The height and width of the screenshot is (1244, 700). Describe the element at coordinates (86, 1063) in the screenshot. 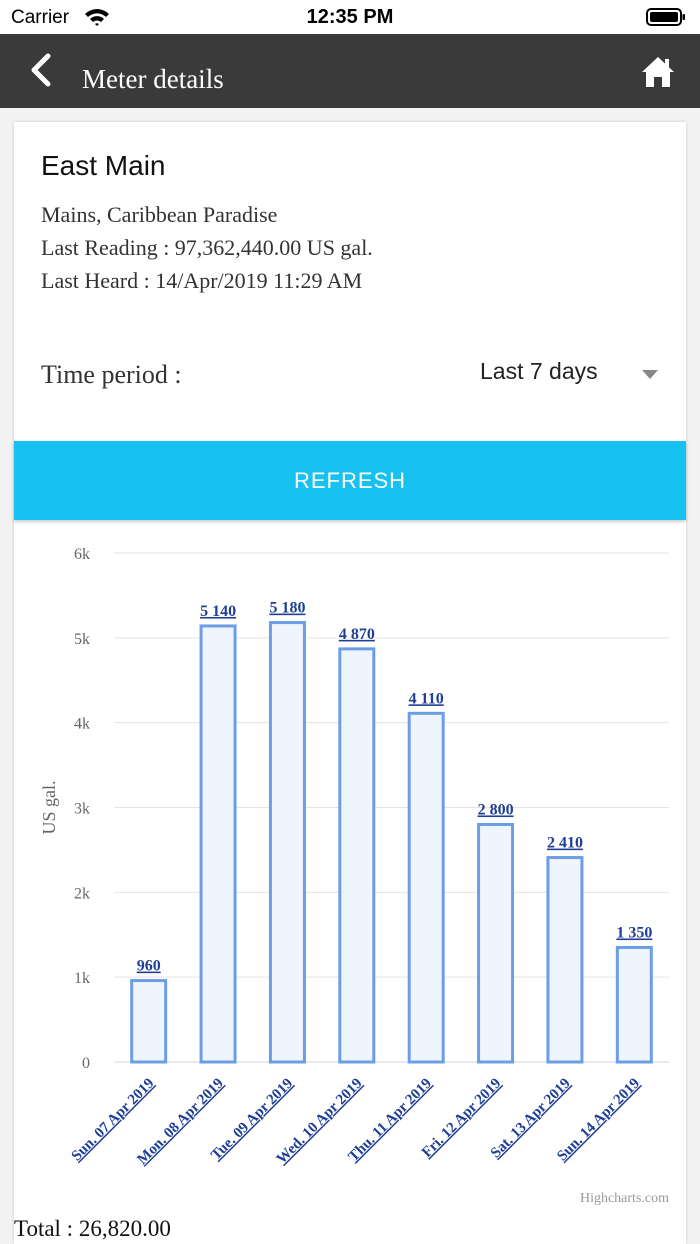

I see `y-tick-label: 0` at that location.